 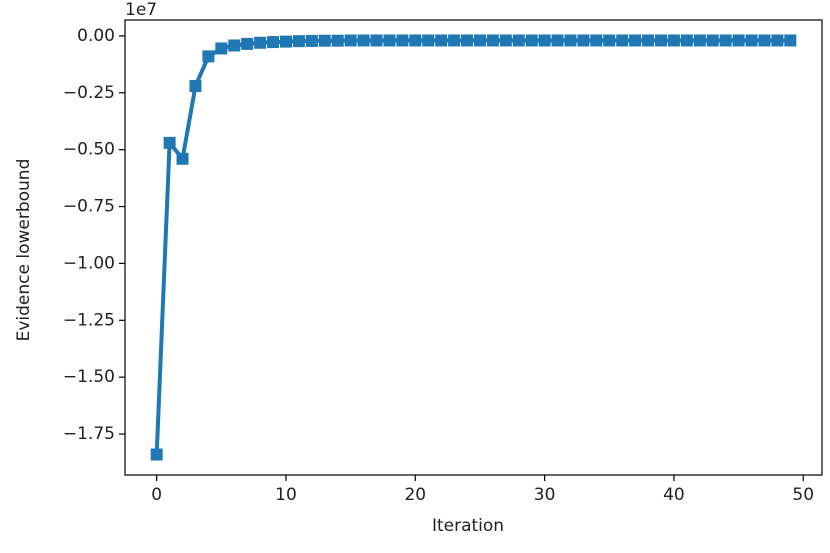 I want to click on y-axis-label: Evidence lowerbound, so click(x=24, y=250).